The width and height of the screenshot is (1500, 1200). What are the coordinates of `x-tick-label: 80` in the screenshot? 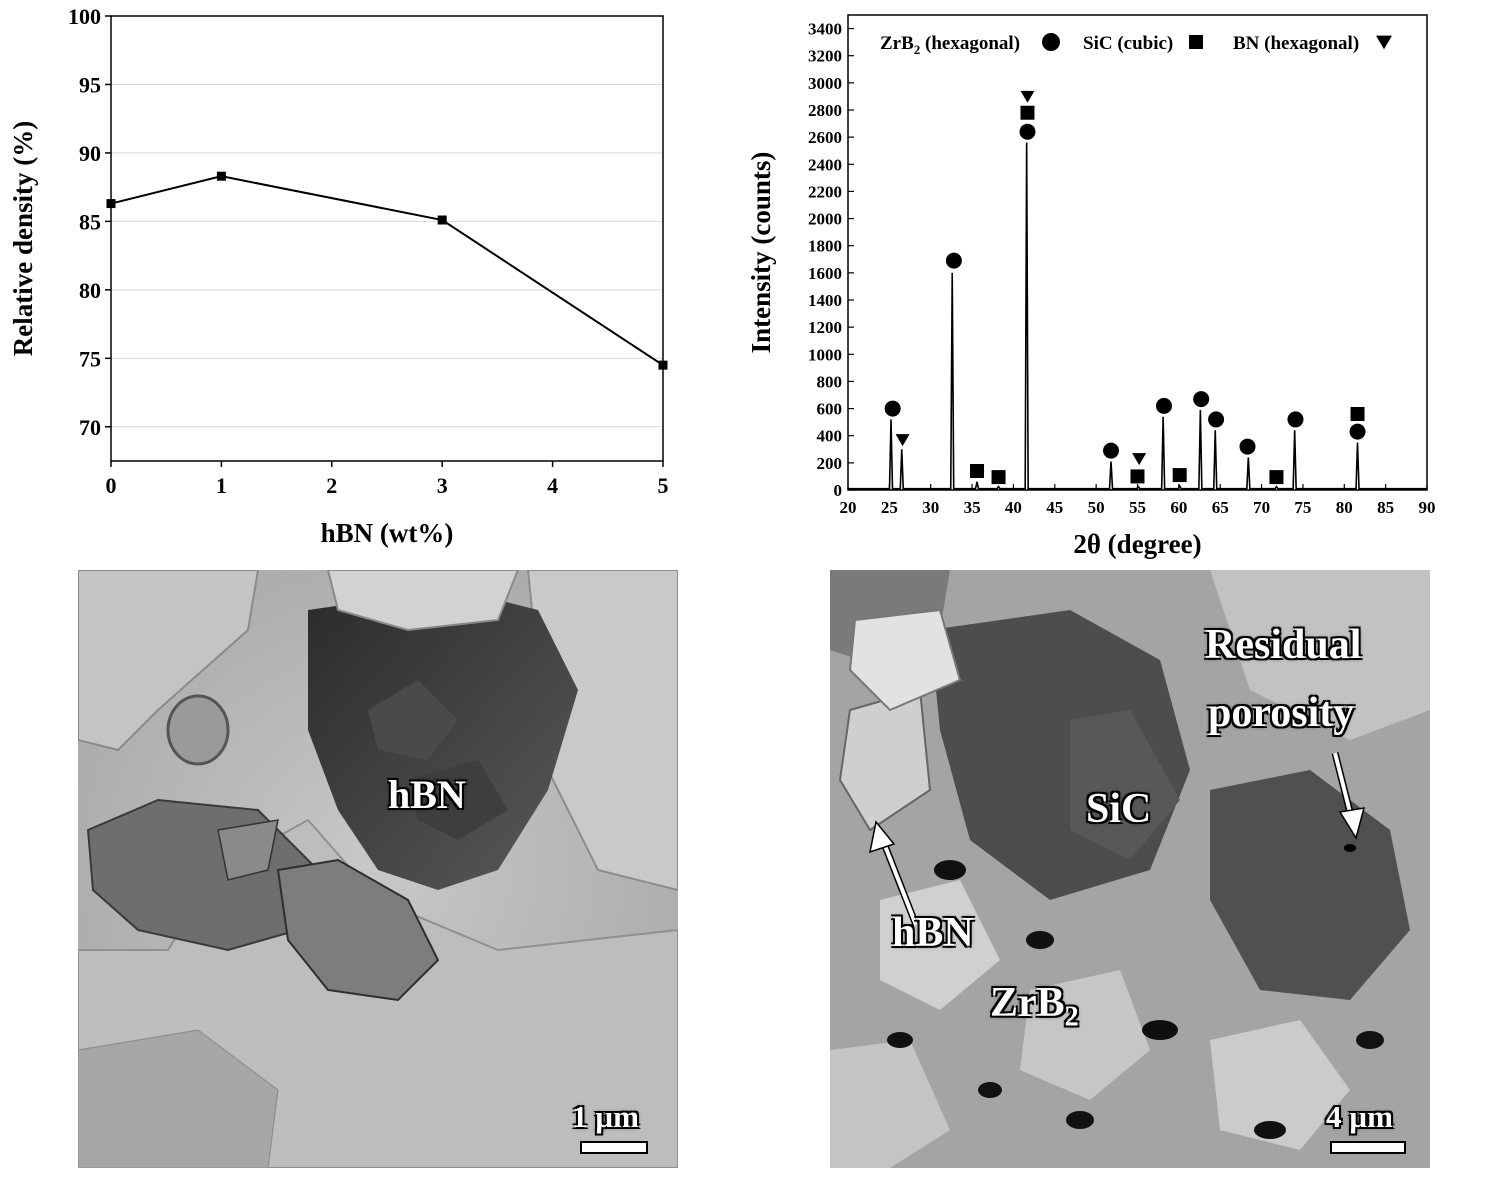 It's located at (1344, 507).